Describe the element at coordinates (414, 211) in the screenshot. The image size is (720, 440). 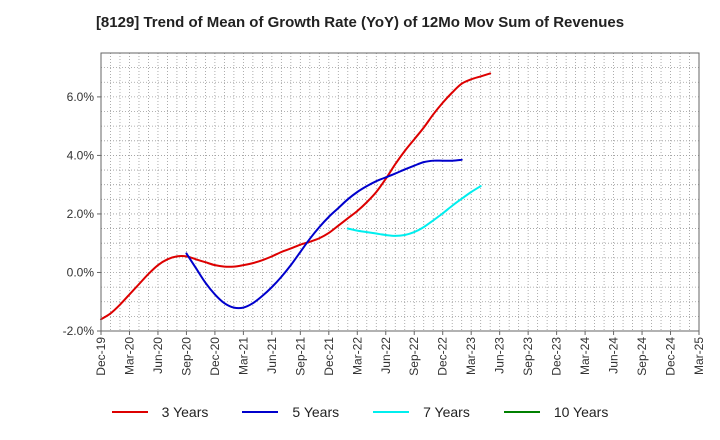
I see `series-line-7-years` at that location.